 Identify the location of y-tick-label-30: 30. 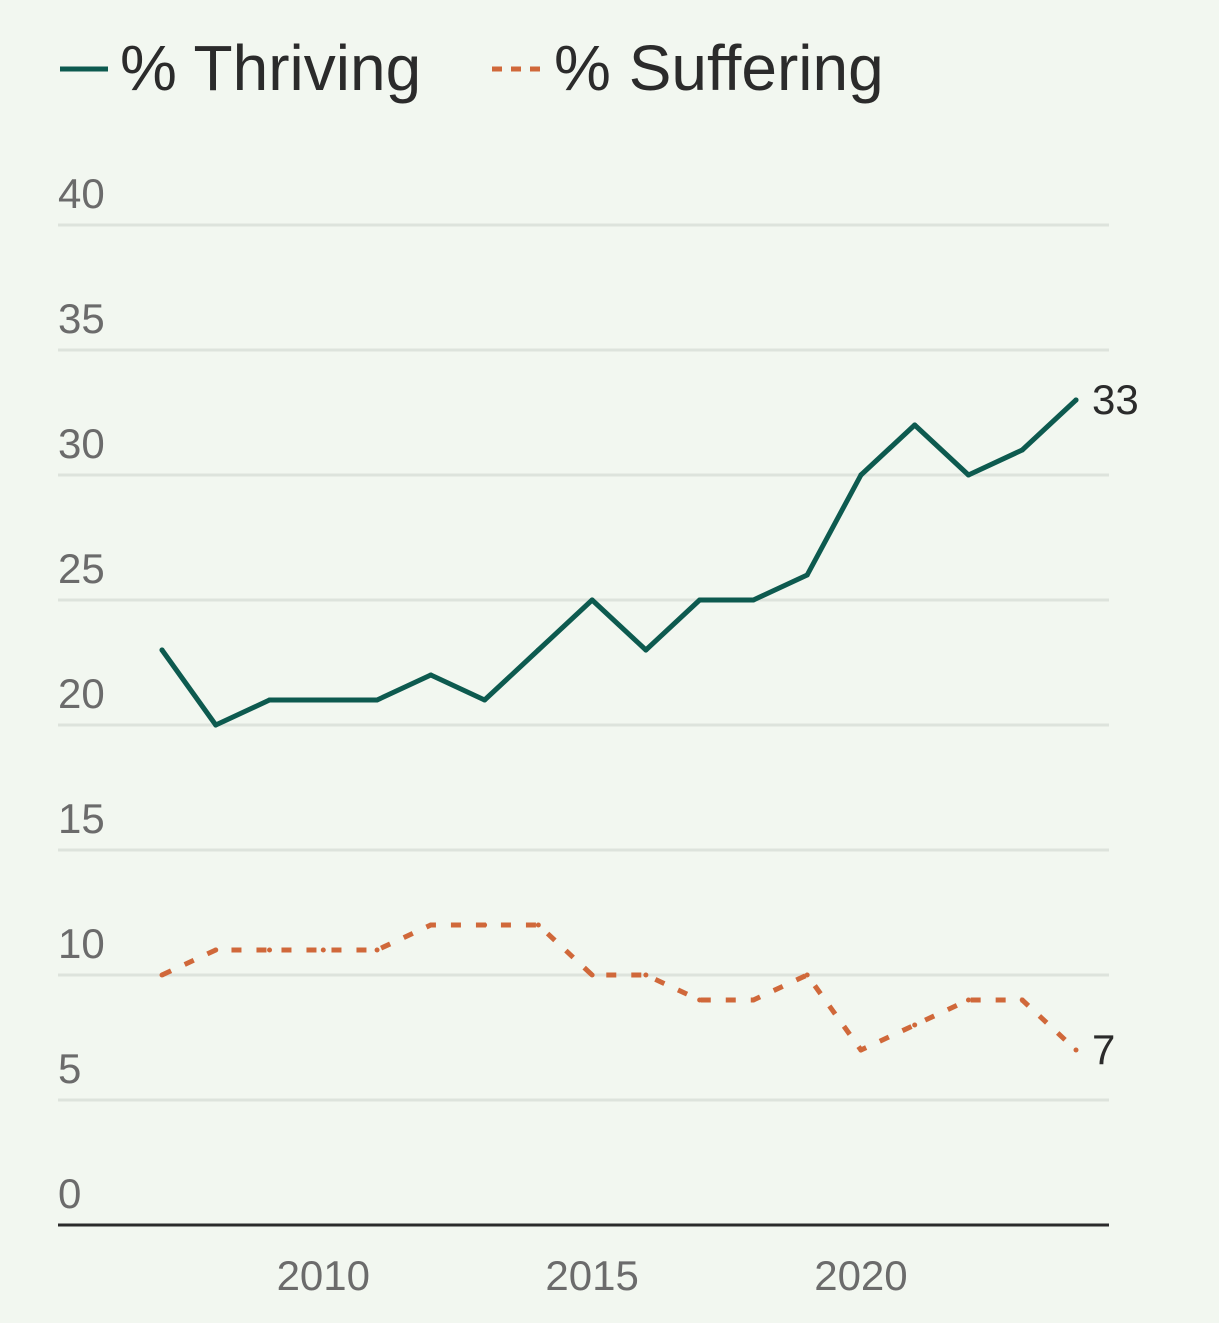
(81, 443).